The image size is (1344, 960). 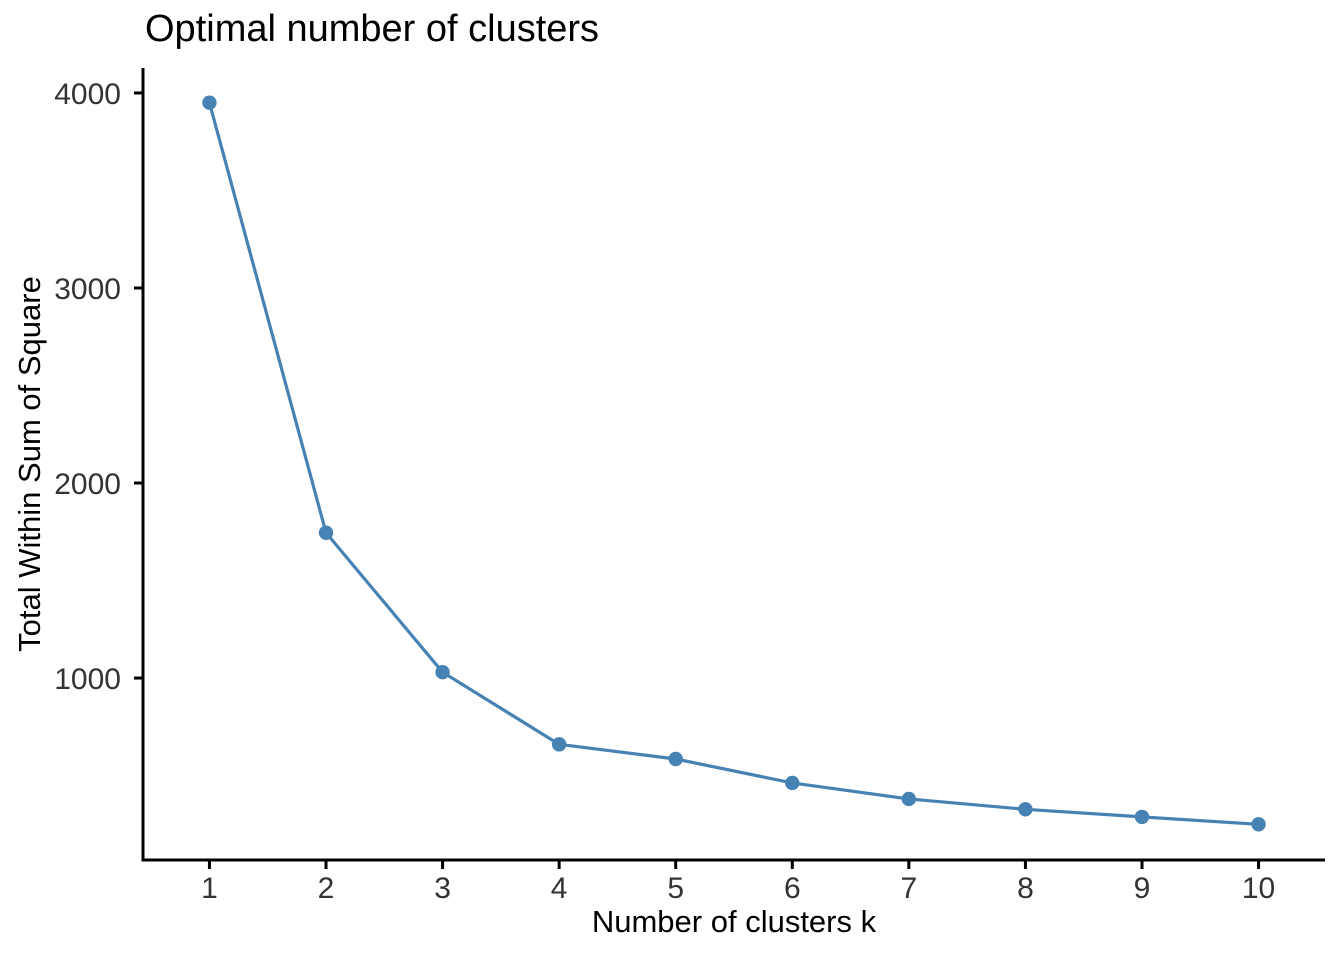 I want to click on x-axis-title: Number of clusters k, so click(x=734, y=921).